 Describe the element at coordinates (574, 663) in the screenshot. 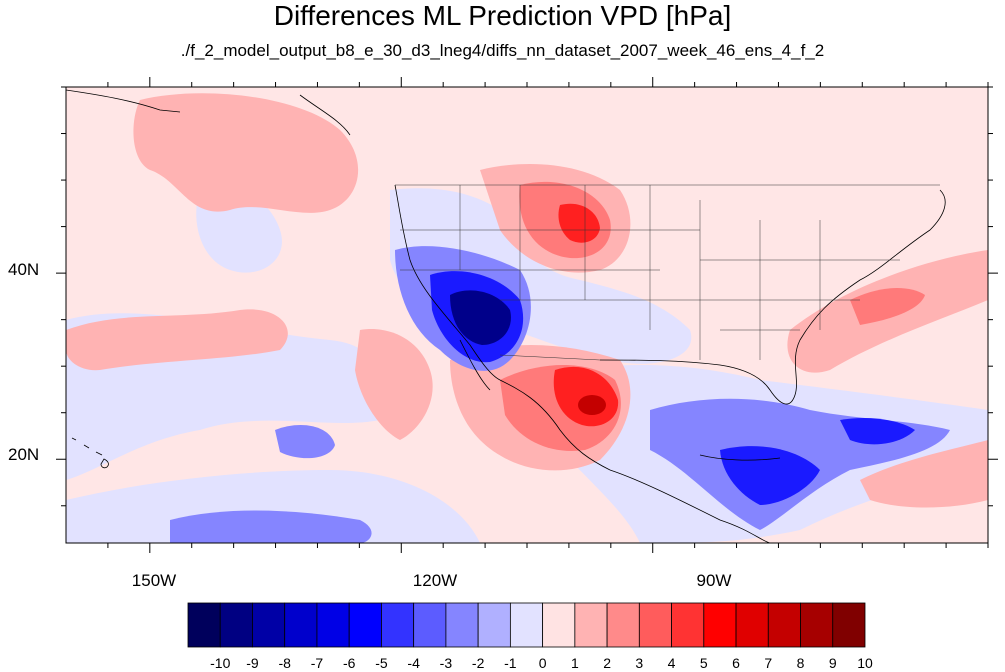

I see `colorbar-tick-label: 1` at that location.